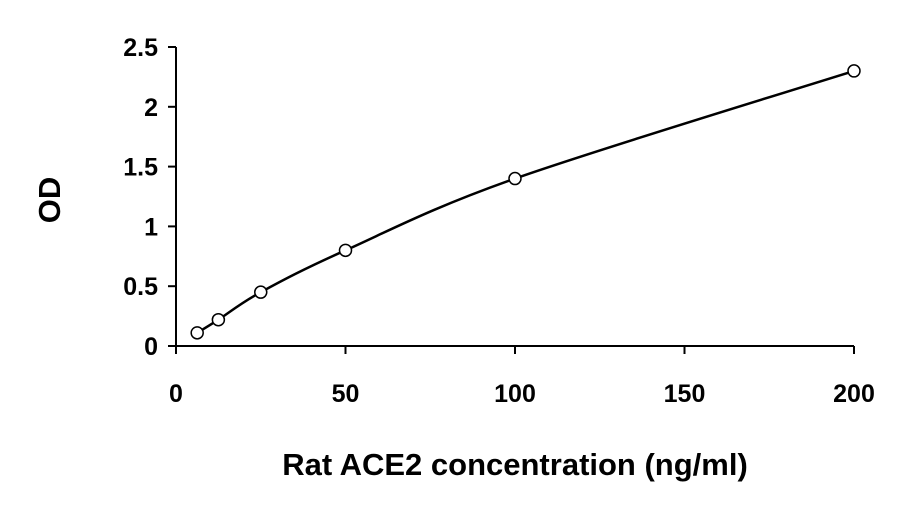 The height and width of the screenshot is (515, 924). Describe the element at coordinates (140, 287) in the screenshot. I see `y-tick-label: 0.5` at that location.